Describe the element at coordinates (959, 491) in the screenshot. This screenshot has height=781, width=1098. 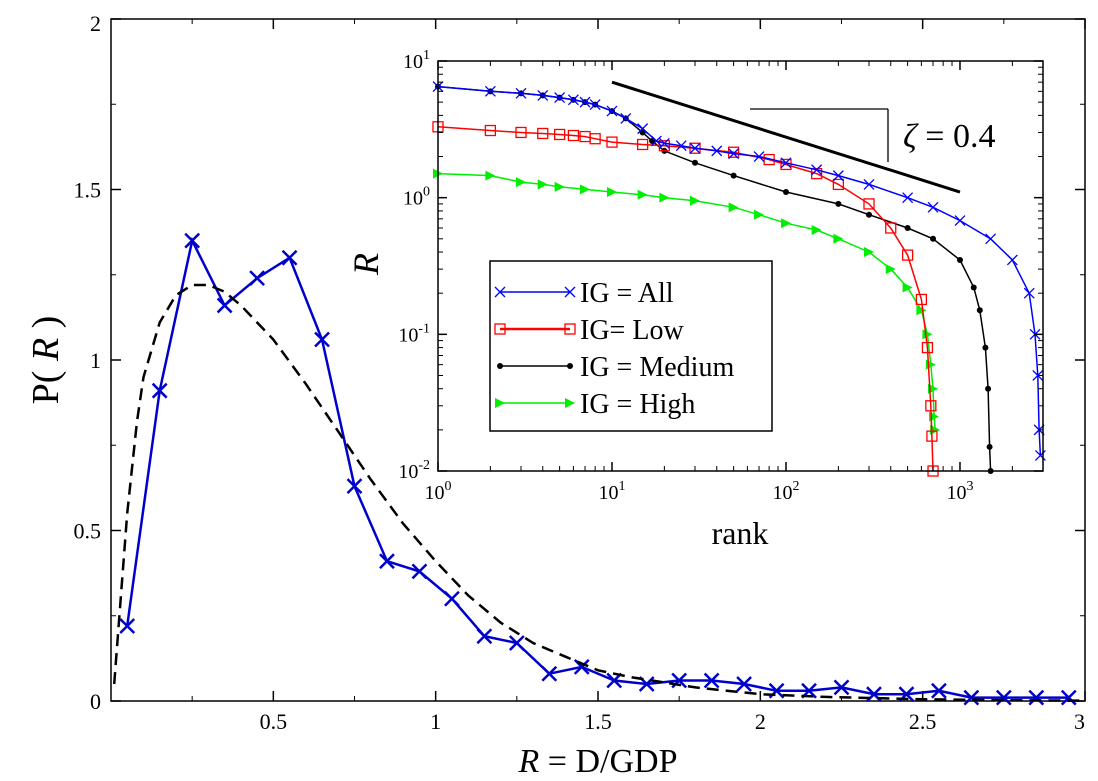
I see `inset-x-tick-label: 10³` at that location.